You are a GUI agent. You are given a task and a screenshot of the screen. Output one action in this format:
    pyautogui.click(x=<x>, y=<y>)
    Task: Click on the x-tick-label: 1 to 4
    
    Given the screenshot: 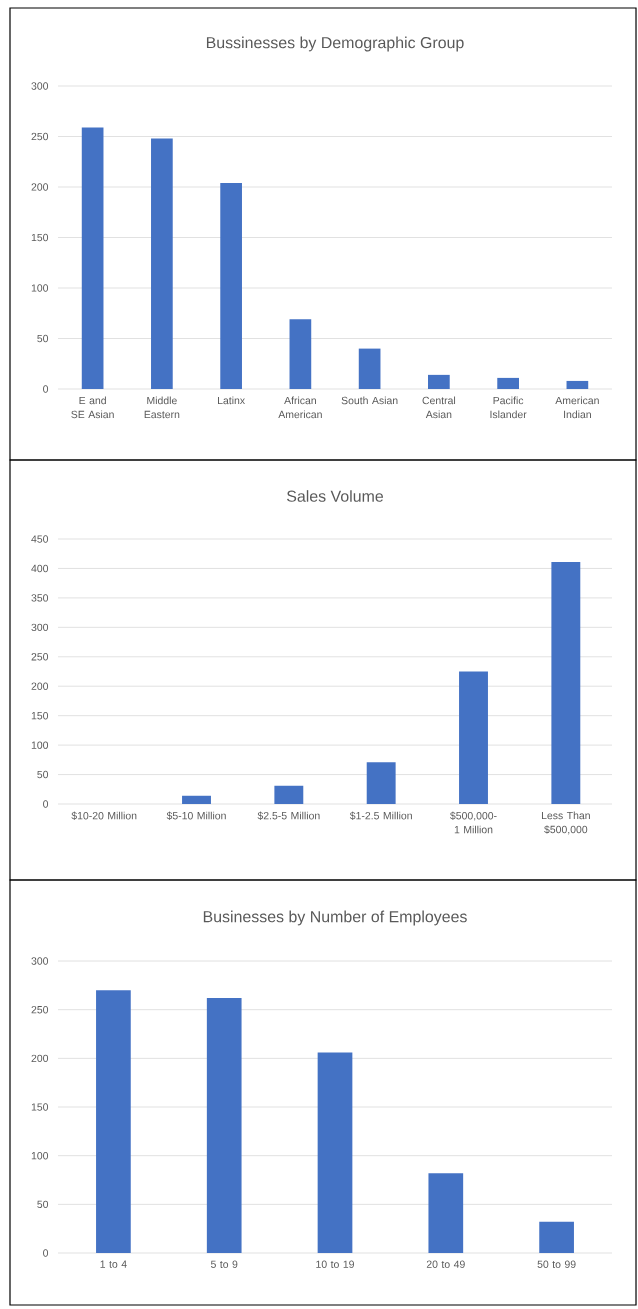 What is the action you would take?
    pyautogui.click(x=113, y=1264)
    